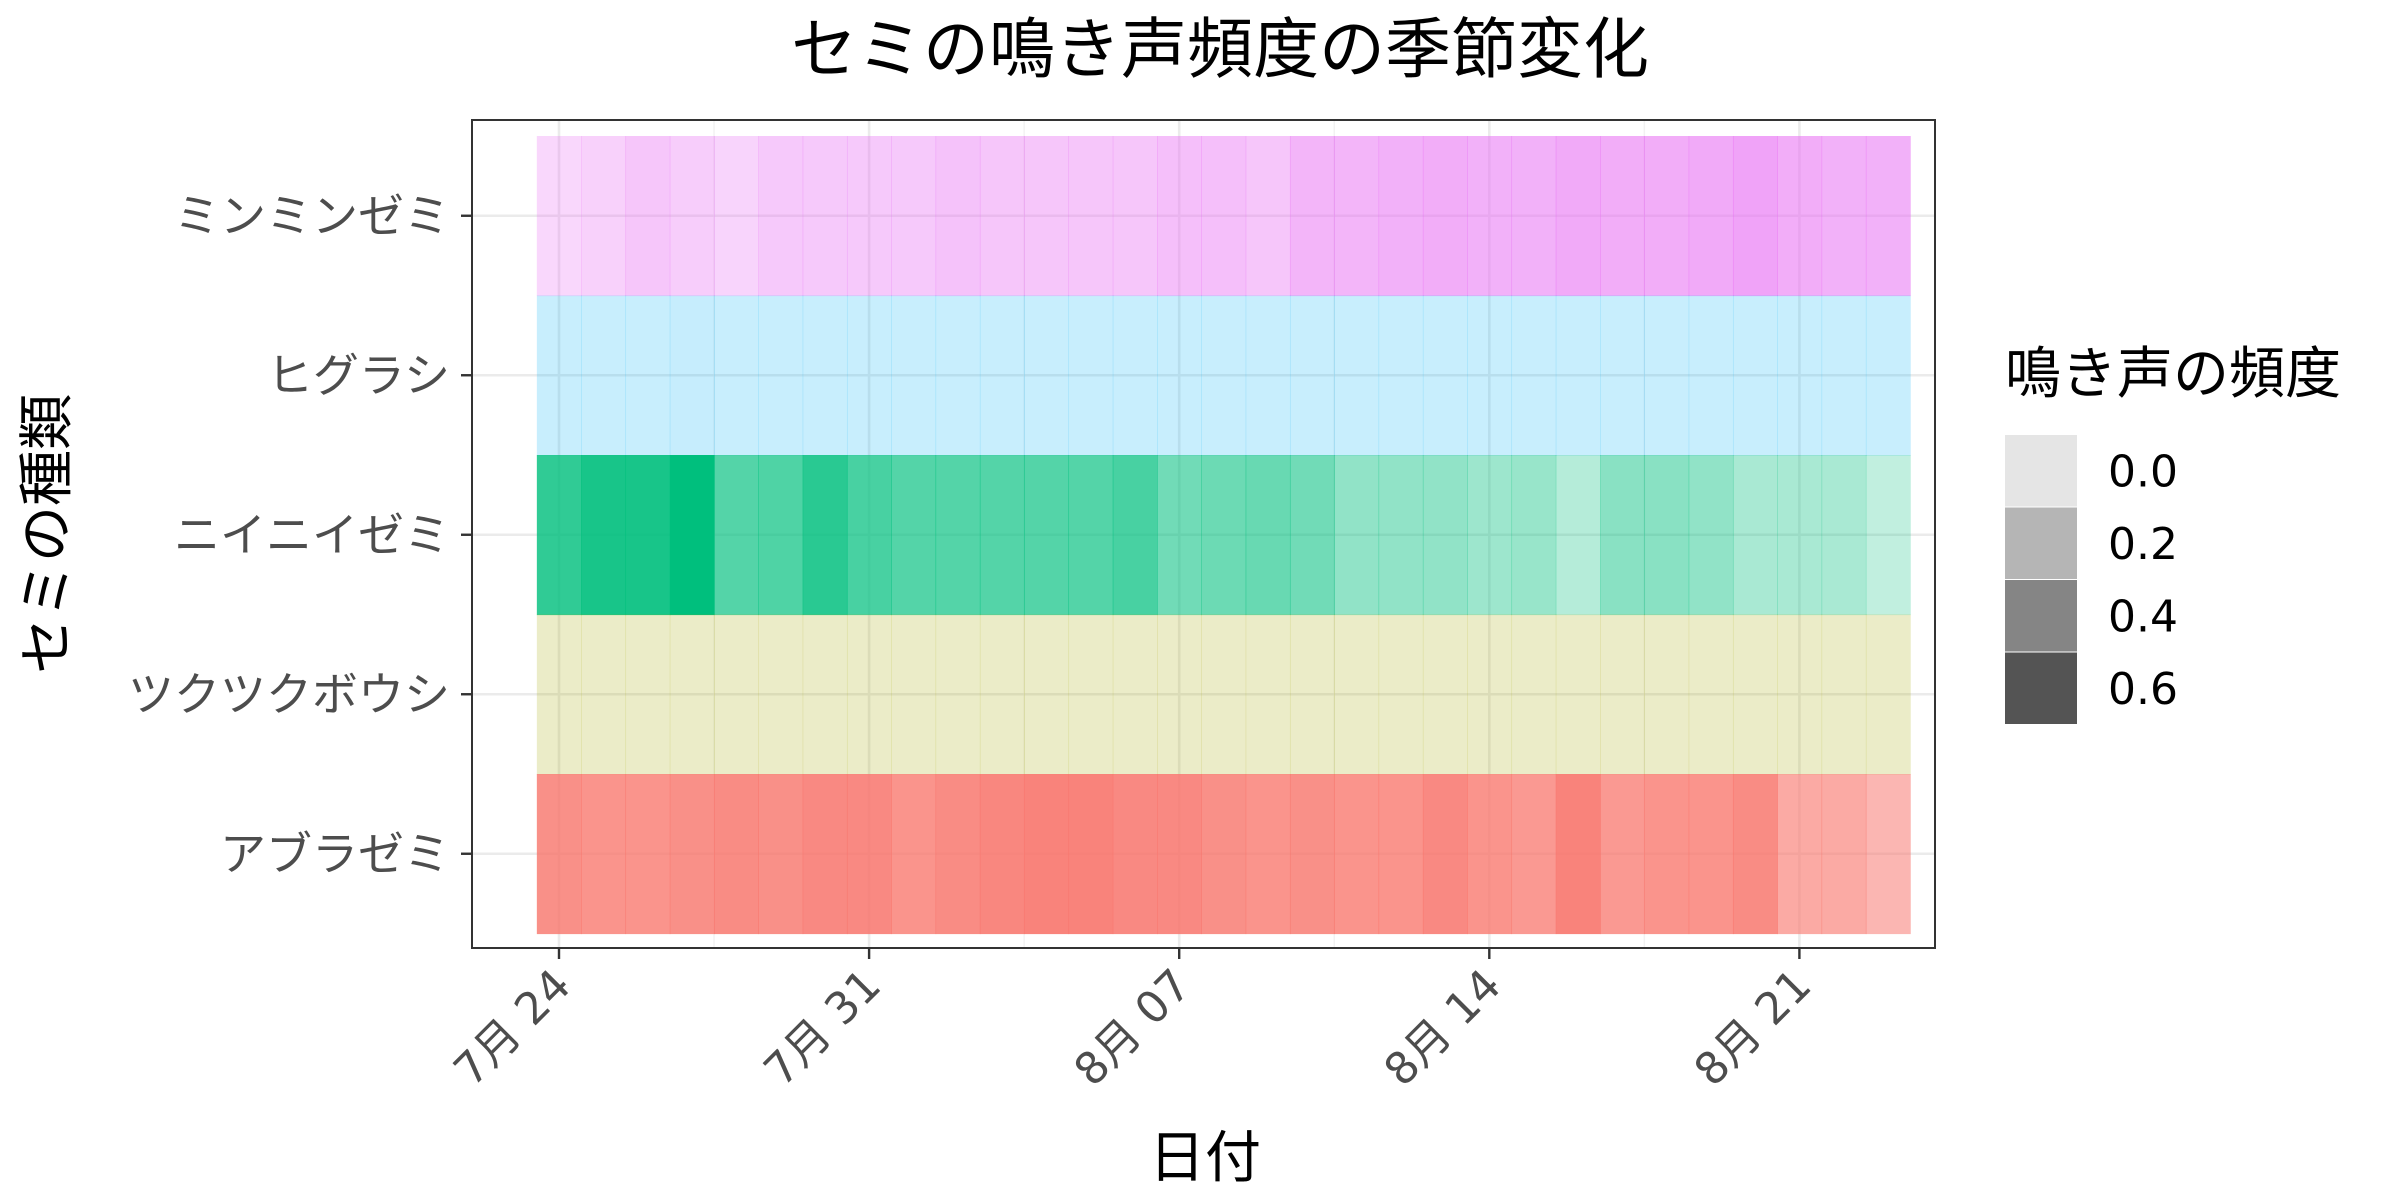  What do you see at coordinates (1220, 49) in the screenshot?
I see `chart-title: セミの鳴き声頻度の季節変化` at bounding box center [1220, 49].